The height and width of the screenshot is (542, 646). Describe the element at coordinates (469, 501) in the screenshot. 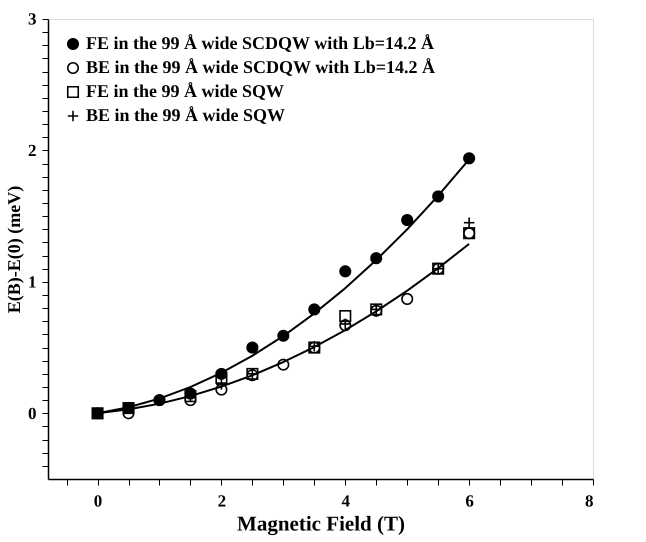

I see `x-tick-label: 6` at that location.